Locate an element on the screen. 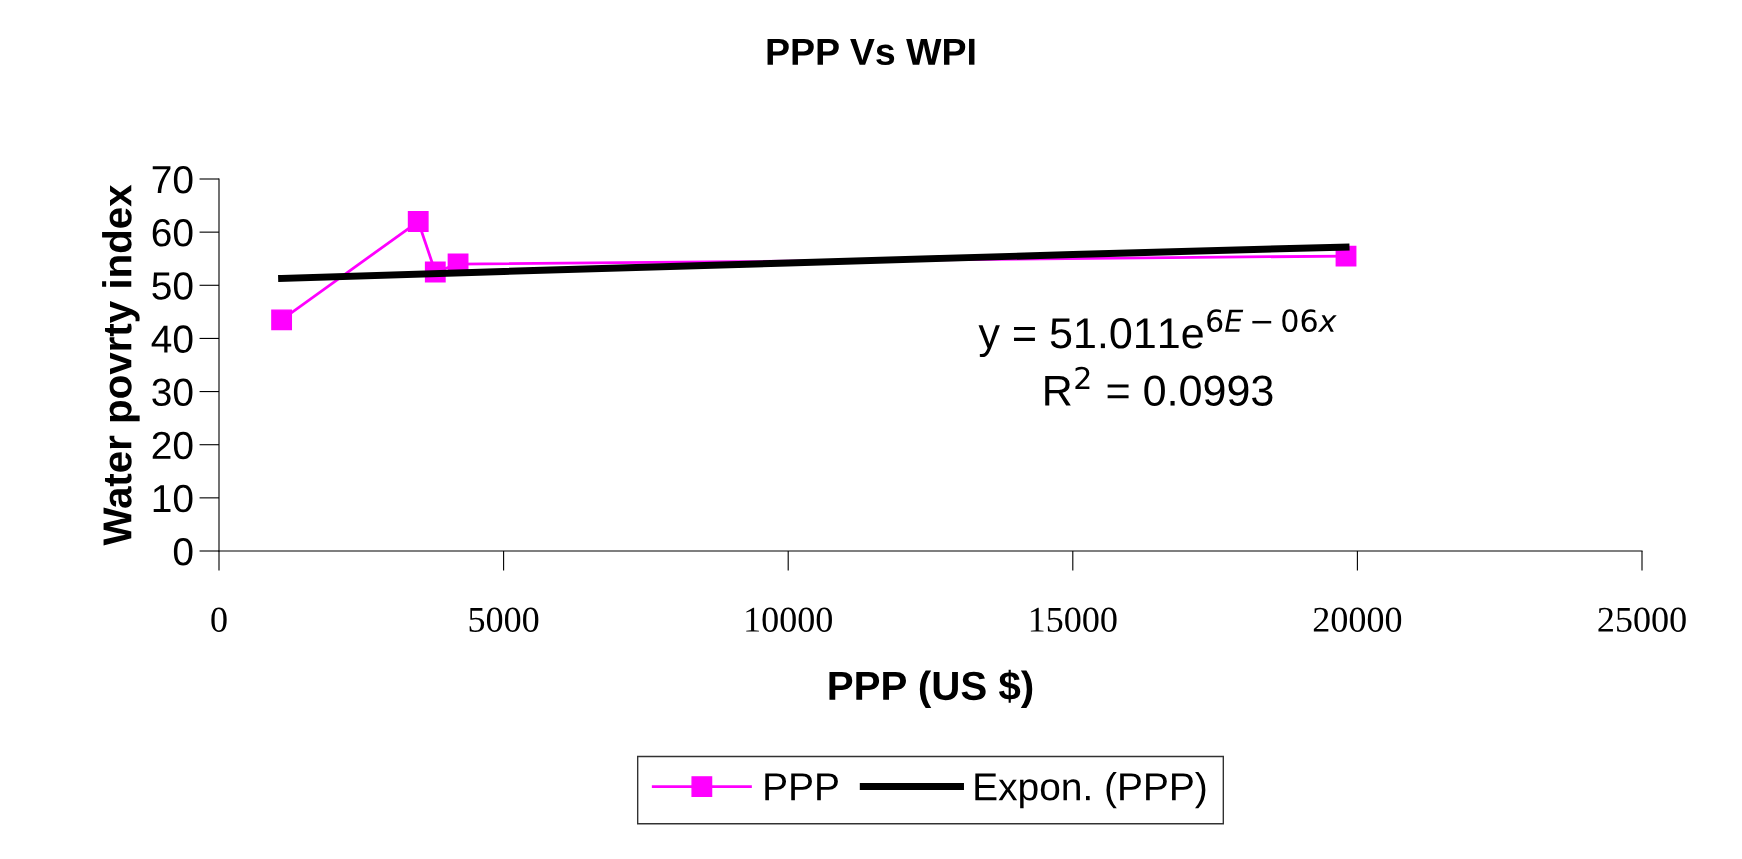 This screenshot has height=859, width=1742. annotation: R$^{2}$ = 0.0993 is located at coordinates (1159, 386).